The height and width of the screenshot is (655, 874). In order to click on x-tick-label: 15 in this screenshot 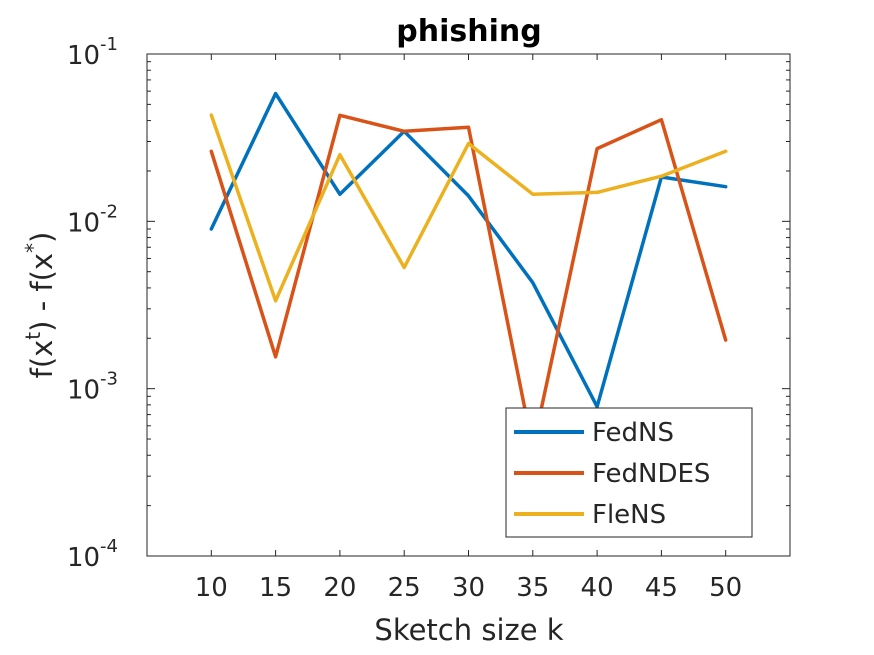, I will do `click(275, 588)`.